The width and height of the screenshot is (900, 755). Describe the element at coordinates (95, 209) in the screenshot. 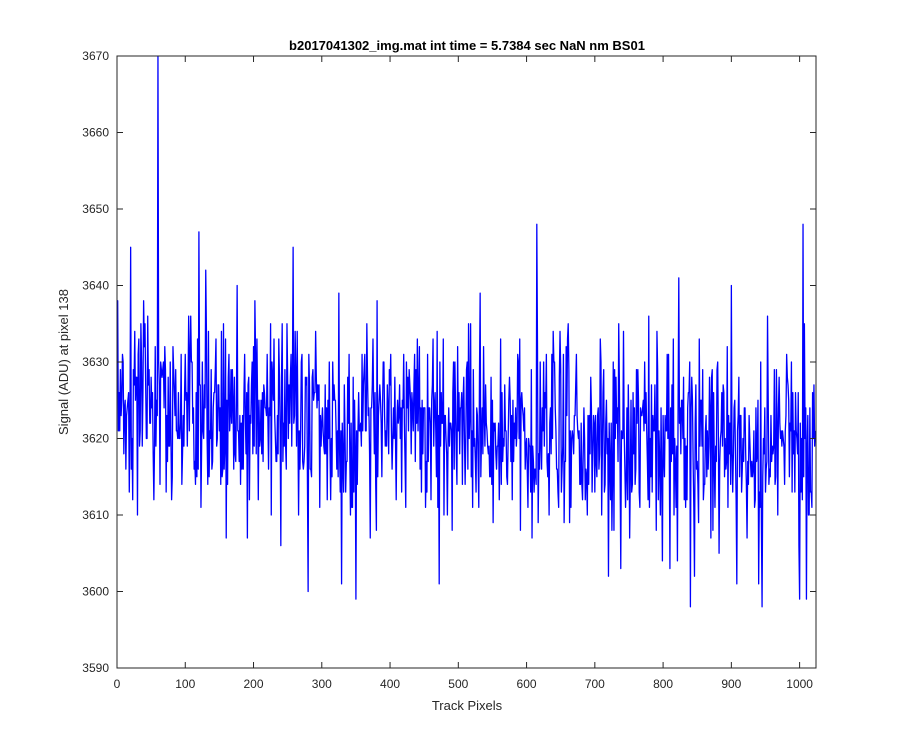

I see `y-tick-label: 3650` at that location.